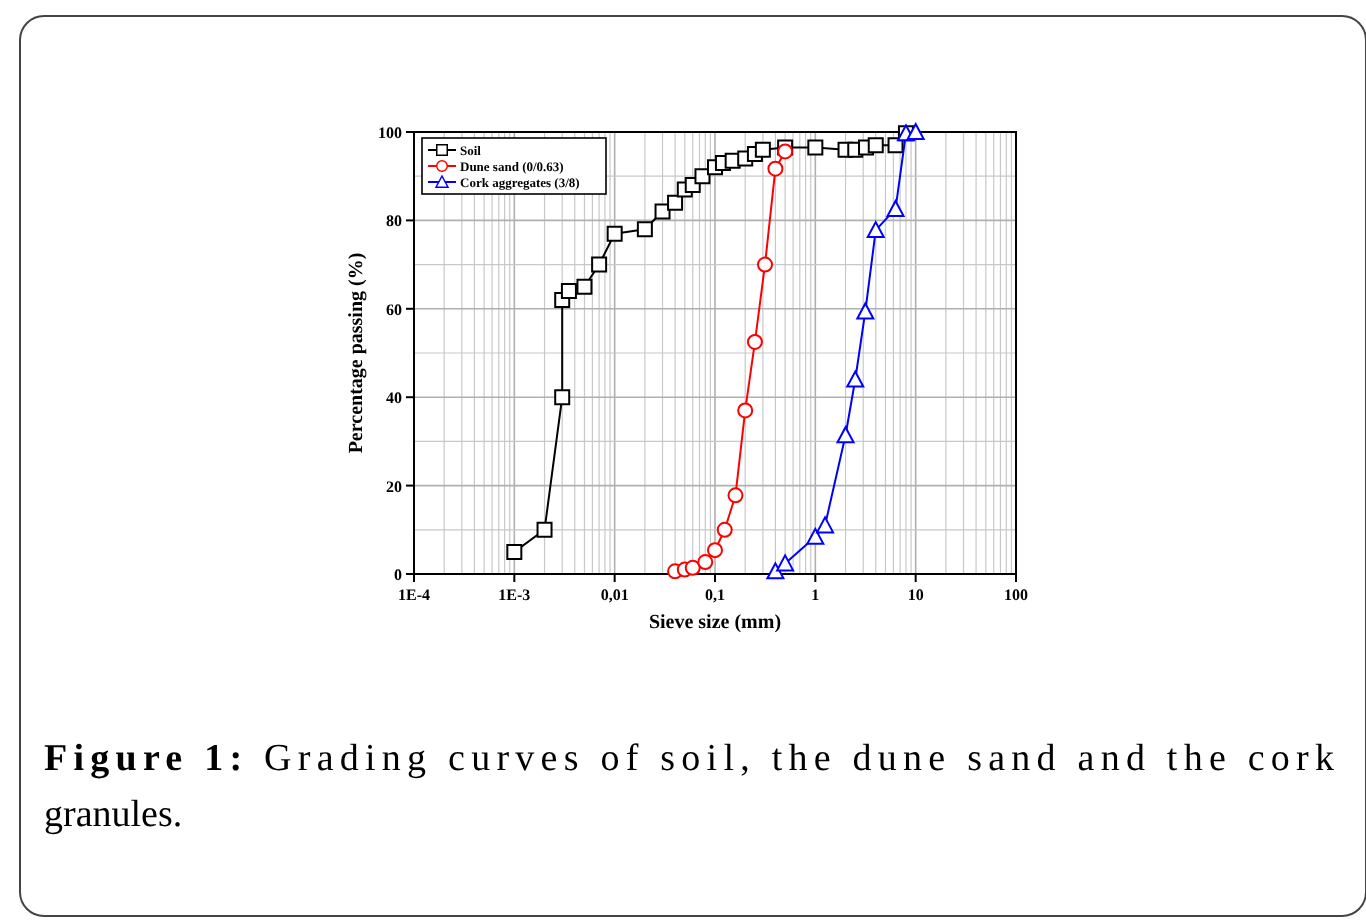 The height and width of the screenshot is (922, 1366). Describe the element at coordinates (394, 309) in the screenshot. I see `y-tick-label: 60` at that location.